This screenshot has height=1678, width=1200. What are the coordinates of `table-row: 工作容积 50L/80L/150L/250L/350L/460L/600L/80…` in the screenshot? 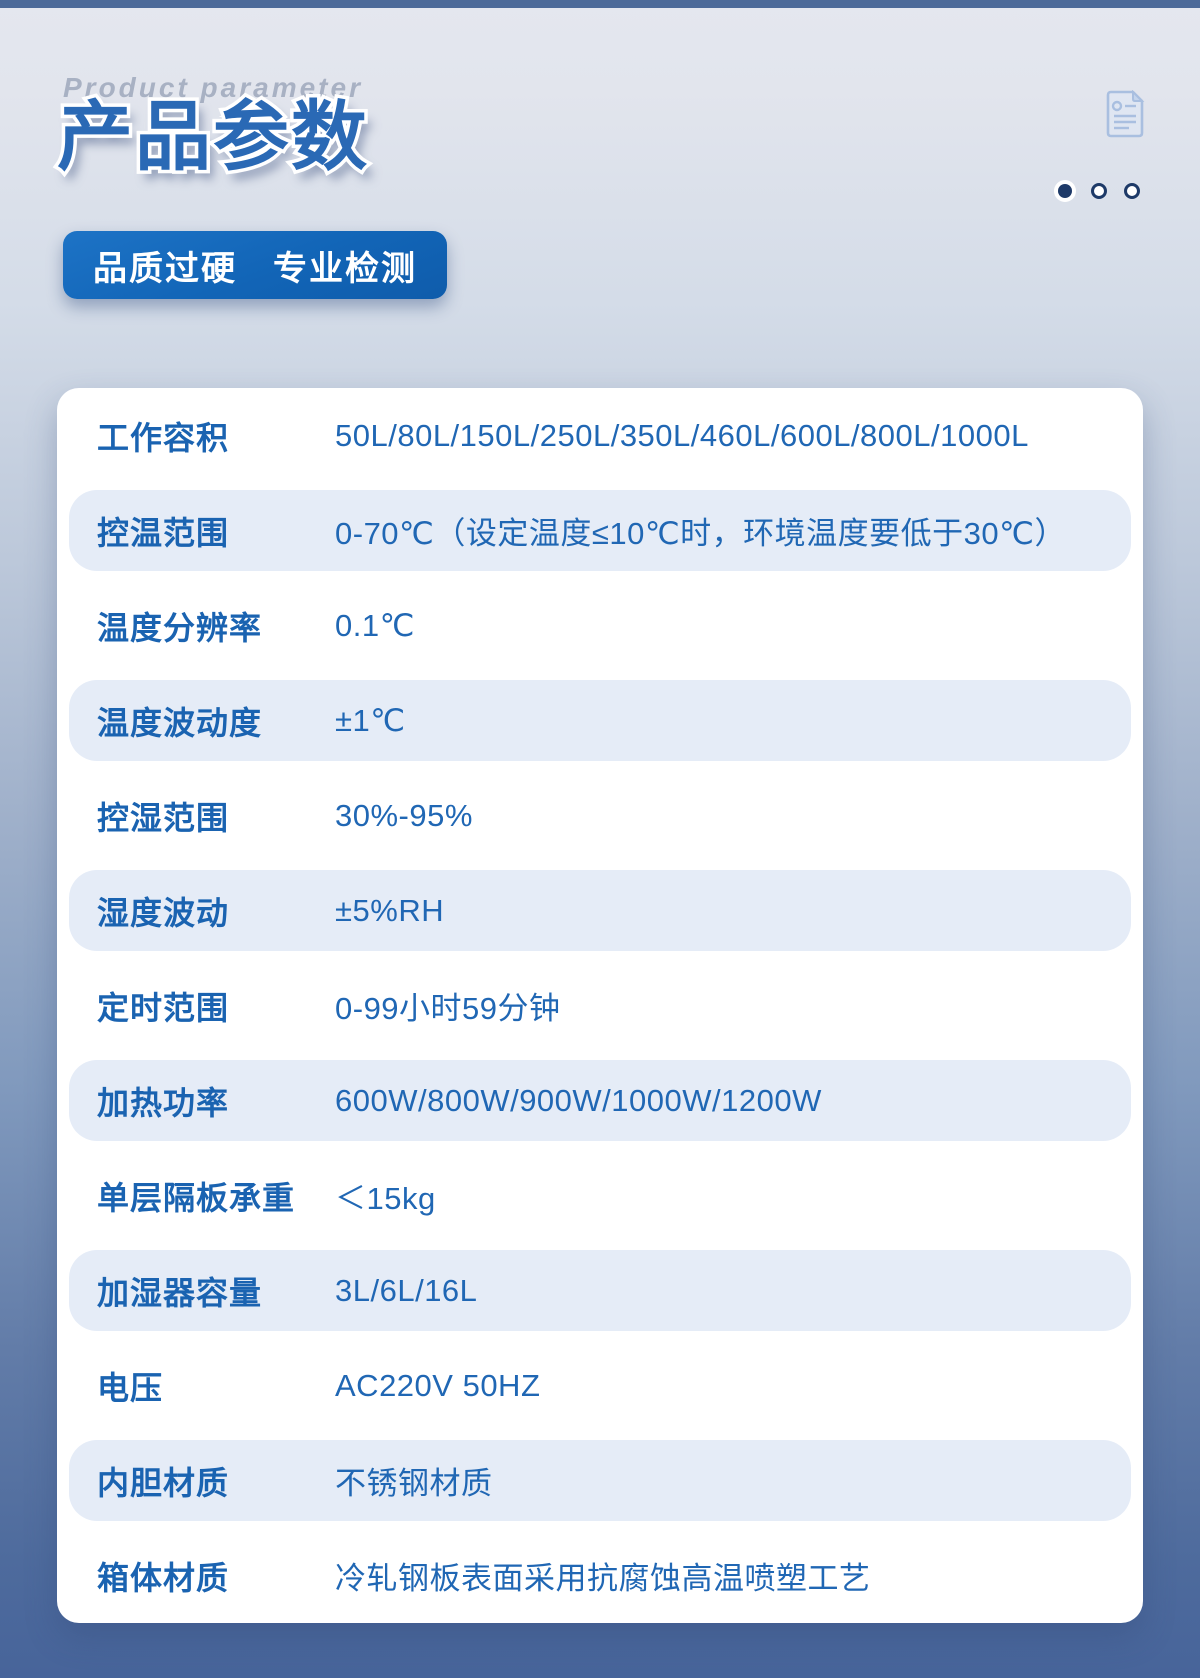 It's located at (600, 435).